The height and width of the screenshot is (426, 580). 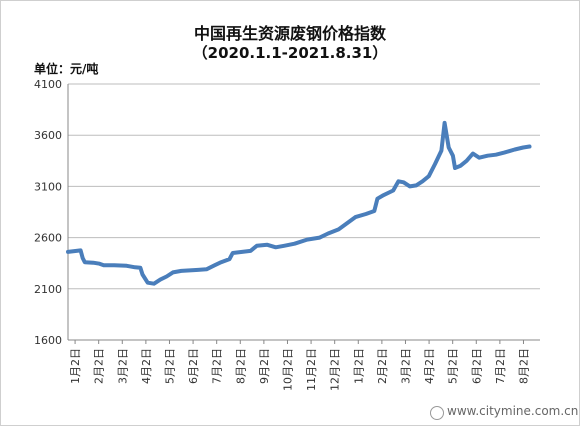 What do you see at coordinates (287, 369) in the screenshot?
I see `x-tick-label: 10月2日` at bounding box center [287, 369].